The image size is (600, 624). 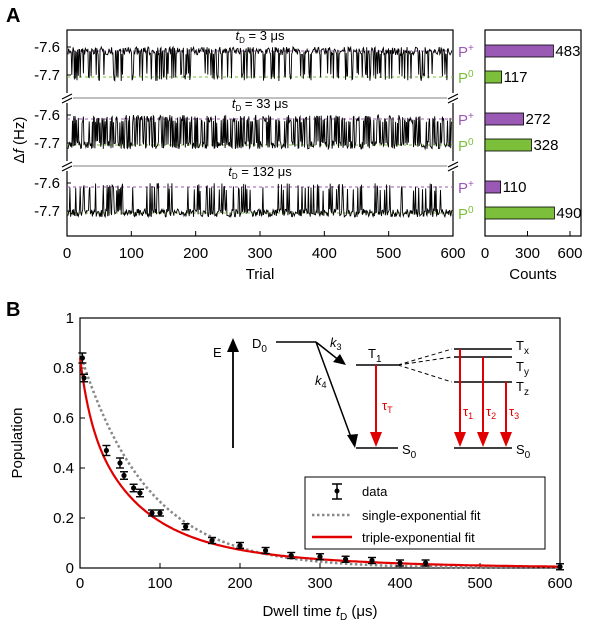 What do you see at coordinates (466, 188) in the screenshot?
I see `state-p-plus-label: P+` at bounding box center [466, 188].